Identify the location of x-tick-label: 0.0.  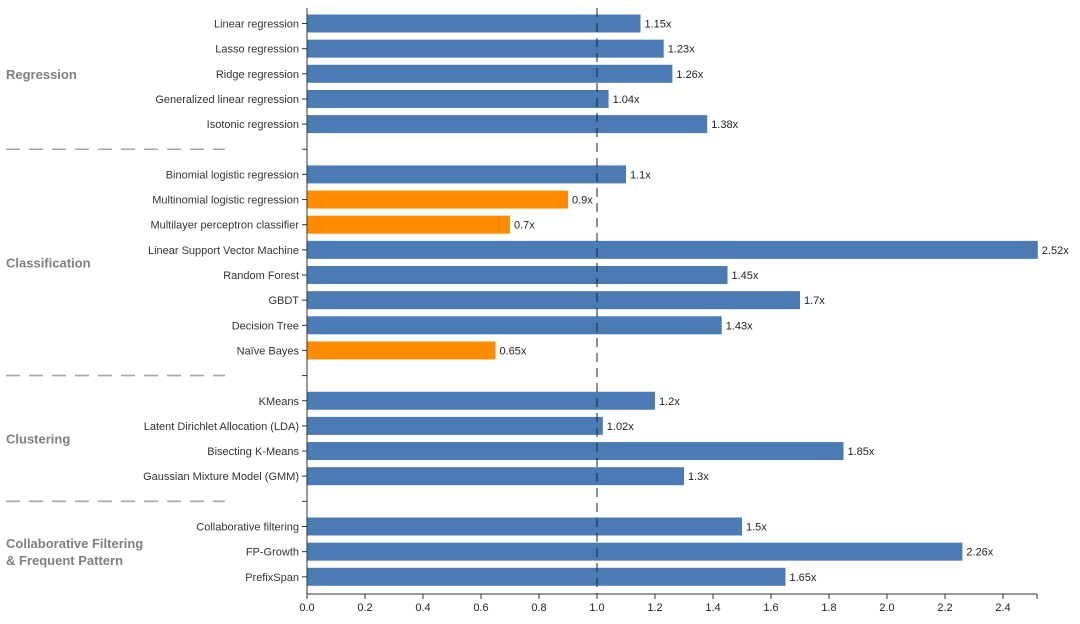
(306, 608).